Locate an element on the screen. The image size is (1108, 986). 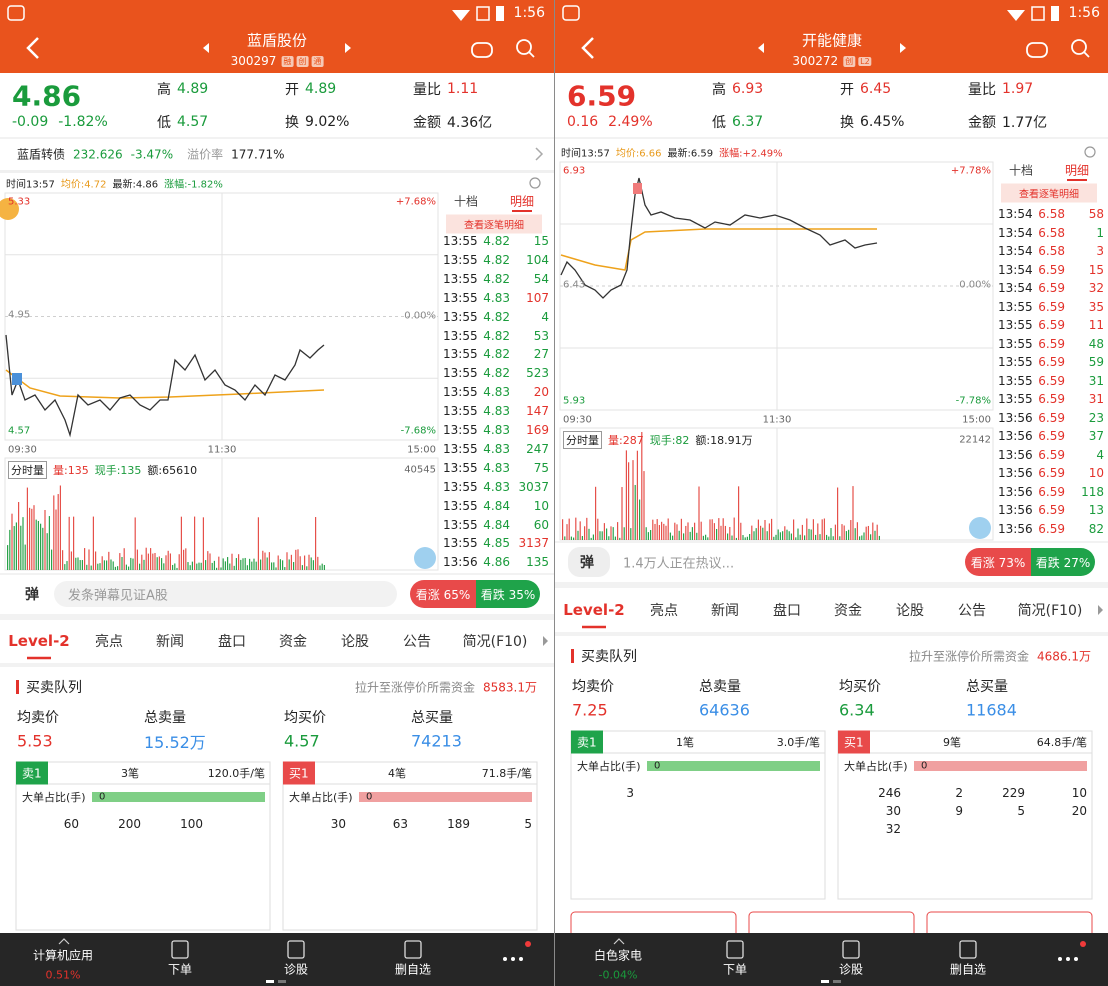
trade-volume: 1 is located at coordinates (1100, 232).